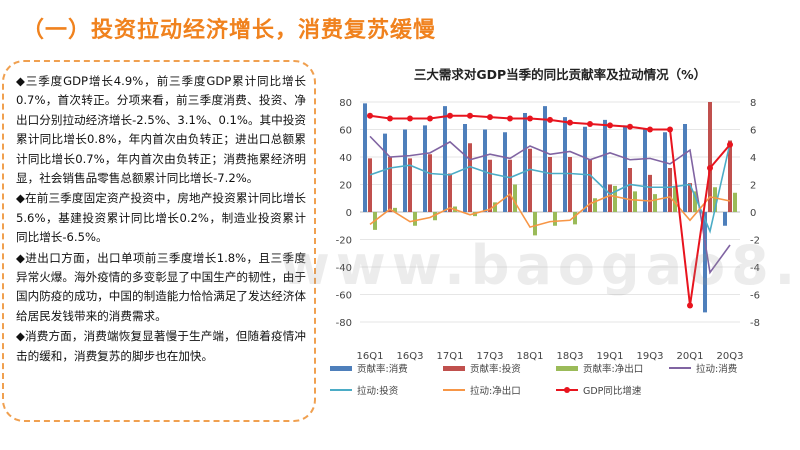  Describe the element at coordinates (755, 268) in the screenshot. I see `y-right-tick-label: -4` at that location.